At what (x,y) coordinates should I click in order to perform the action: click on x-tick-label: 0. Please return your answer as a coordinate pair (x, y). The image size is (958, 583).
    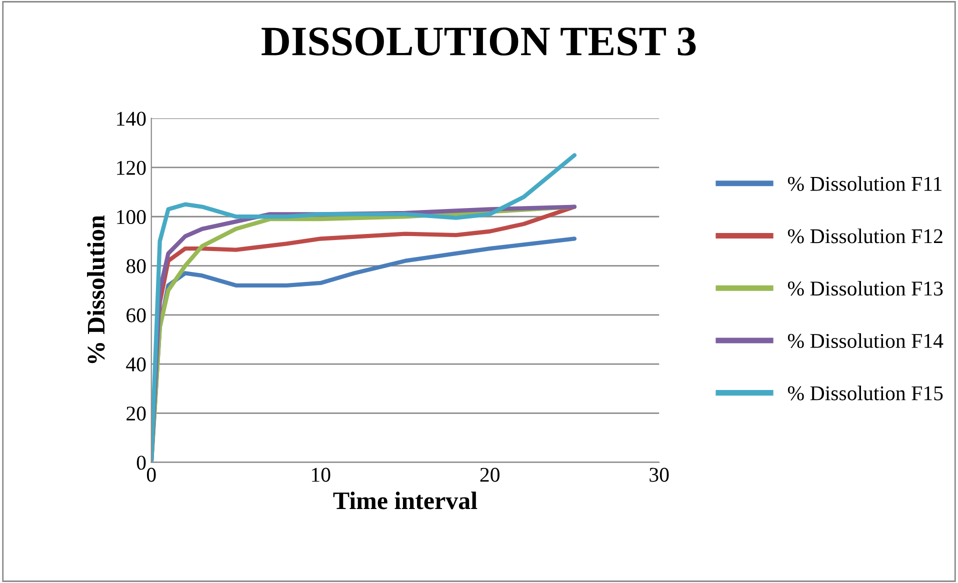
    Looking at the image, I should click on (151, 475).